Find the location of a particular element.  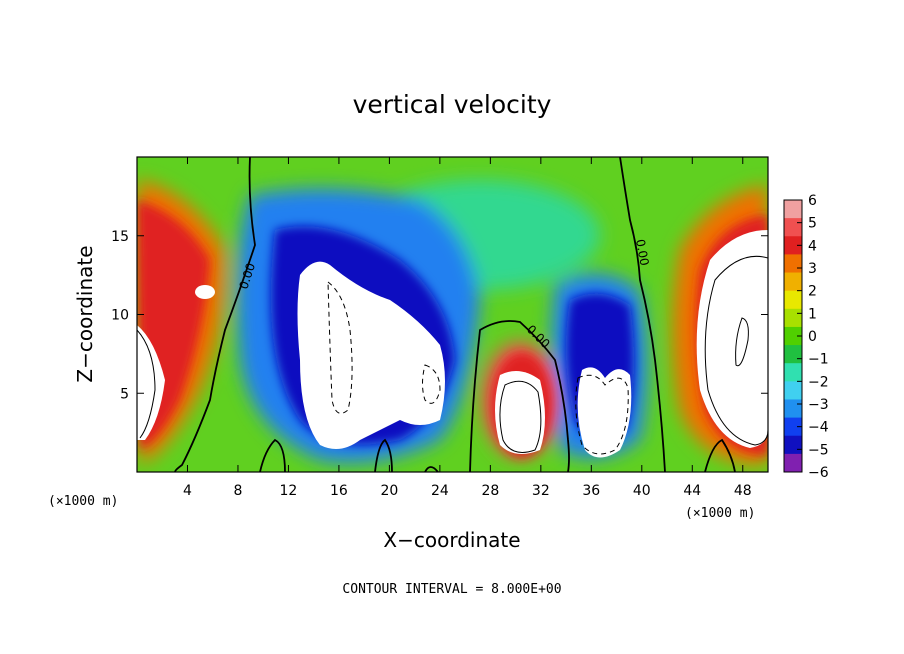

x-unit-left: (×1000 m) is located at coordinates (83, 501).